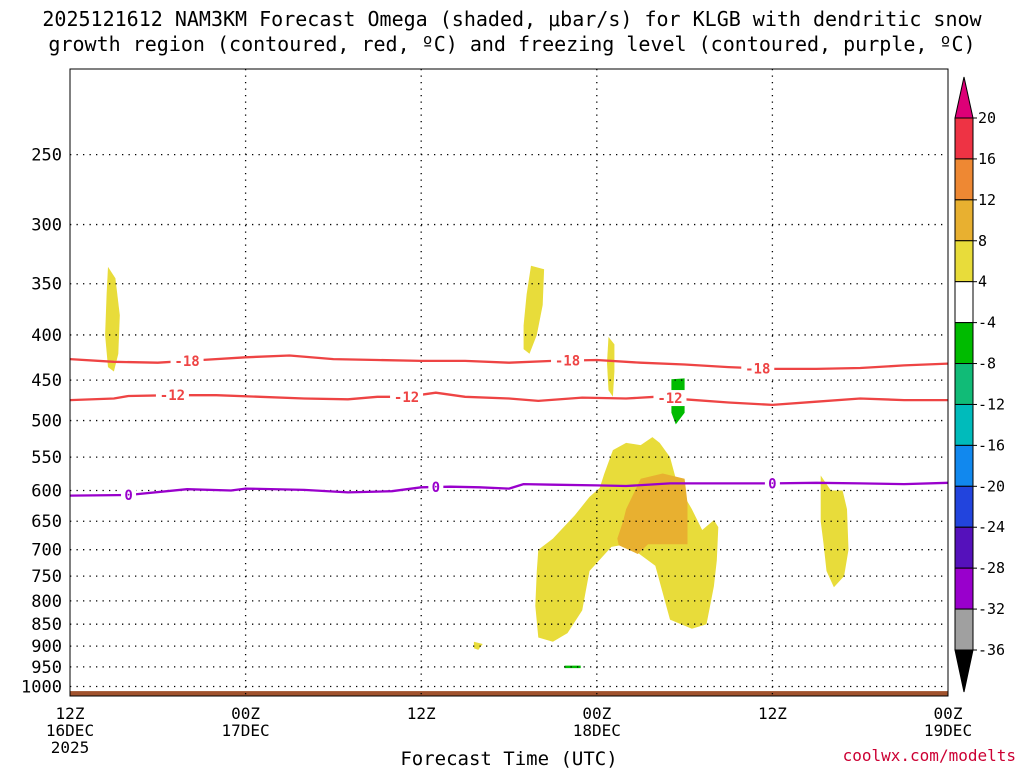 This screenshot has height=768, width=1024. I want to click on credit-link: coolwx.com/modelts, so click(929, 755).